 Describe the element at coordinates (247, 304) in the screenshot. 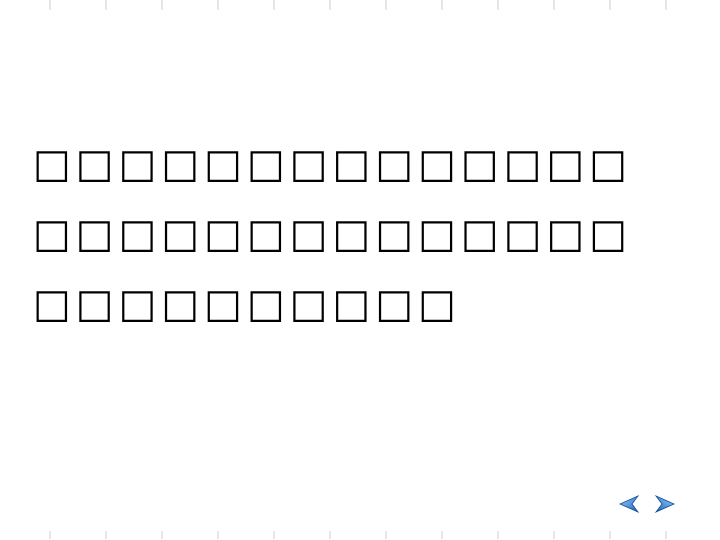

I see `text-line-3: □□□□□□□□□□` at that location.